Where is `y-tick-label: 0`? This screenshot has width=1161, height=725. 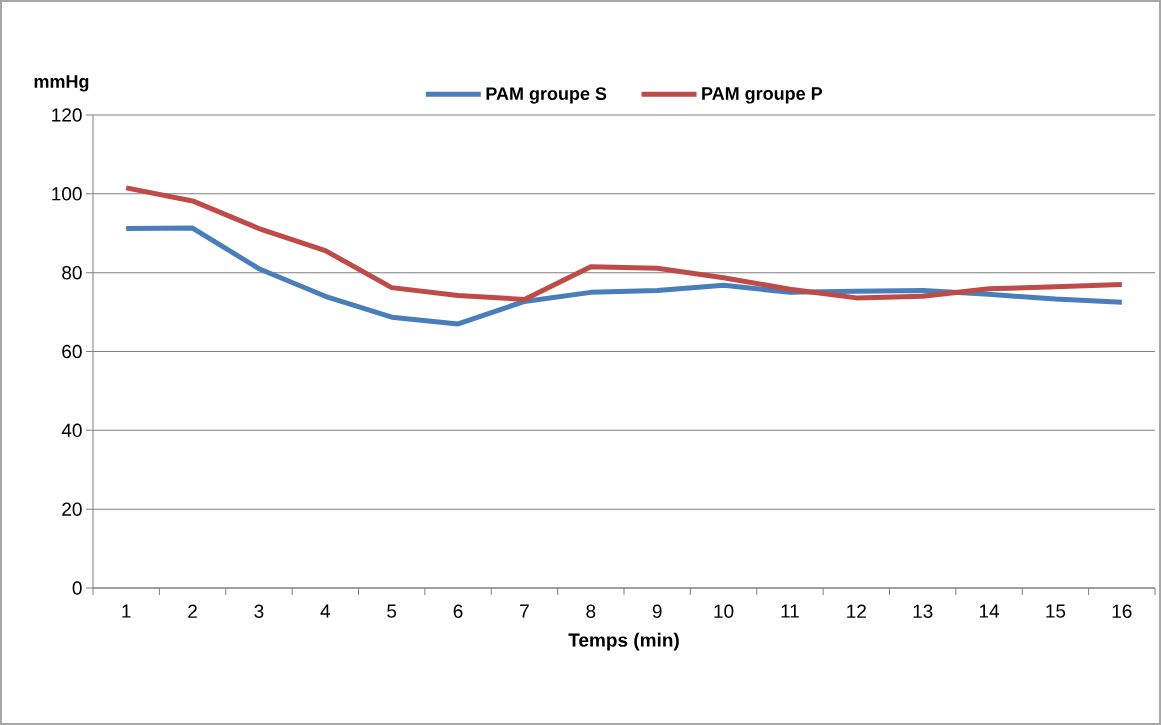
y-tick-label: 0 is located at coordinates (77, 588).